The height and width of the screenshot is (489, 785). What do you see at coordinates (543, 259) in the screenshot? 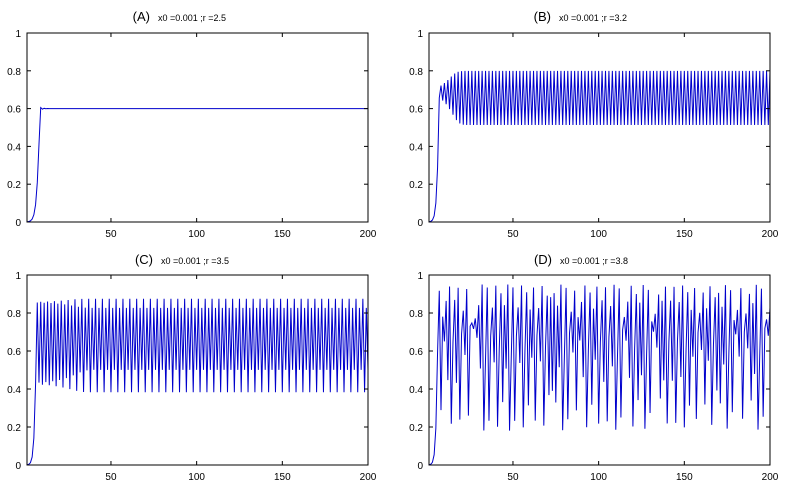
I see `panel-label: (D)` at bounding box center [543, 259].